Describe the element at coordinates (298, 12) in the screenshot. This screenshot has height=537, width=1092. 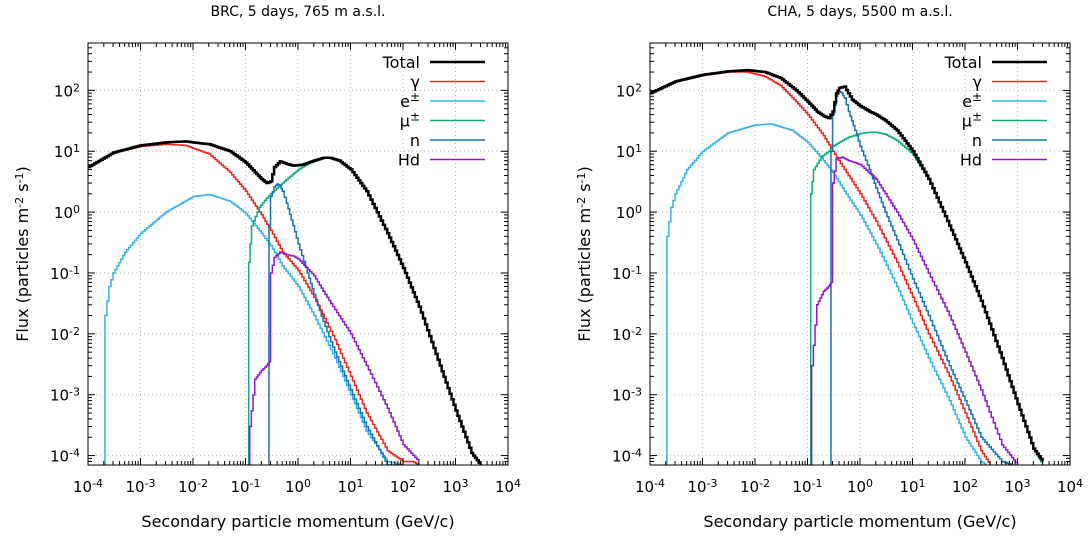
I see `chart-title: BRC, 5 days, 765 m a.s.l.` at that location.